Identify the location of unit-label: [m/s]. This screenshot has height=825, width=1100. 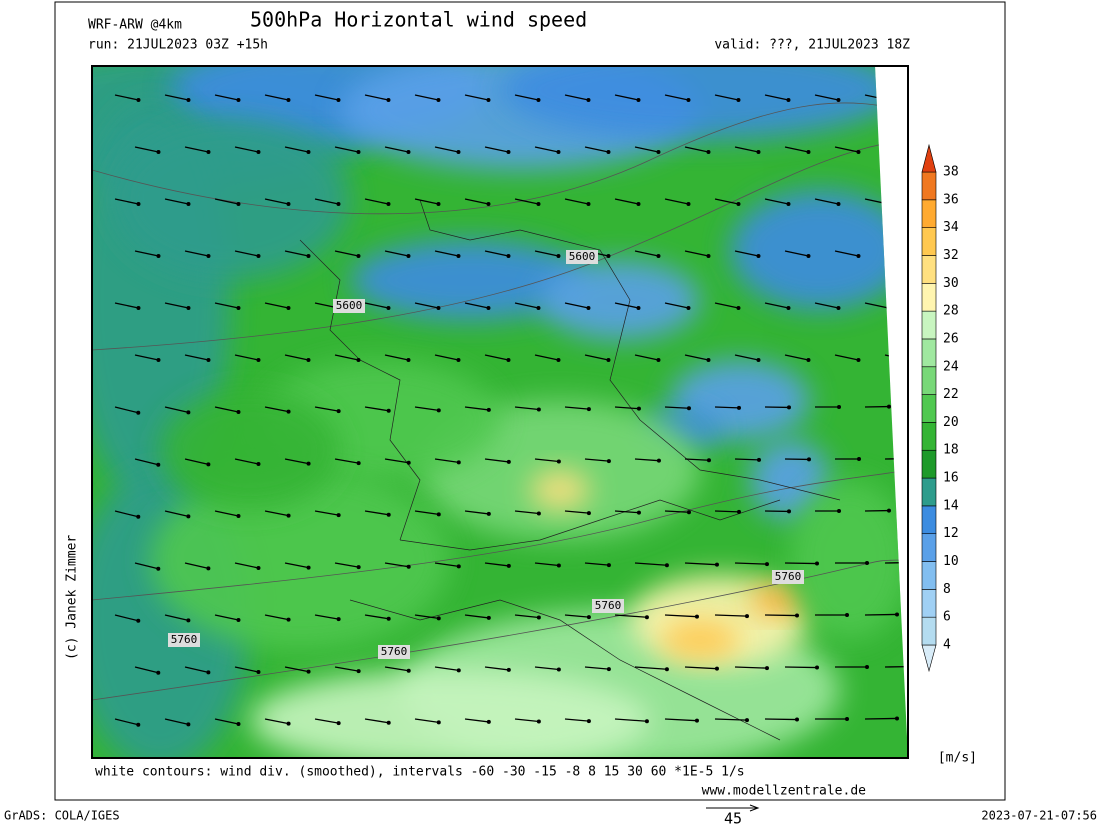
(957, 758).